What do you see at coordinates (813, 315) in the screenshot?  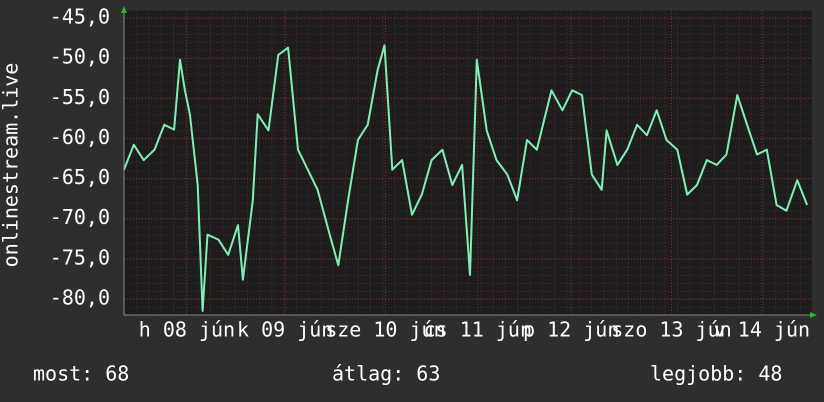 I see `x-arrow` at bounding box center [813, 315].